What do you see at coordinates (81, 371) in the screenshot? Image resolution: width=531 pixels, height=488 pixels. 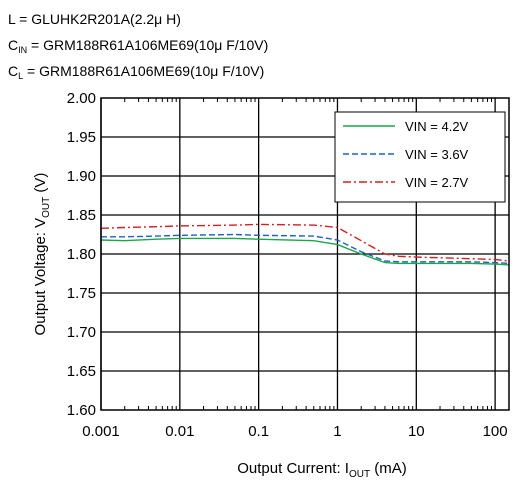 I see `y-tick-label: 1.65` at bounding box center [81, 371].